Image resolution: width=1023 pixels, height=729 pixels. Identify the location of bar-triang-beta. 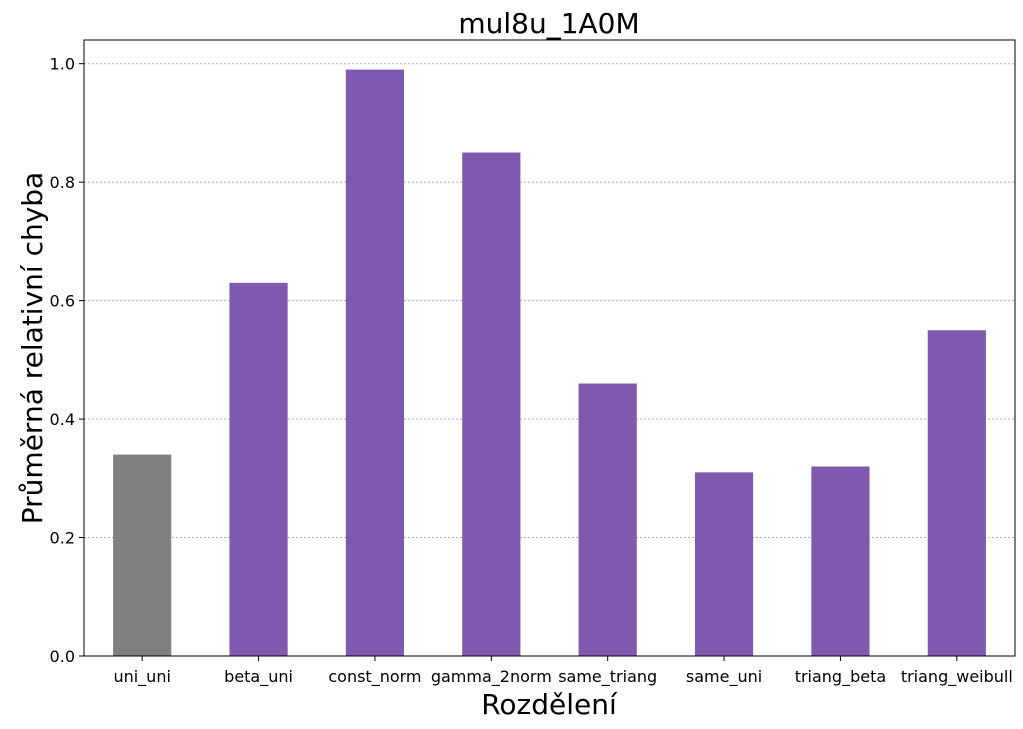
(840, 561).